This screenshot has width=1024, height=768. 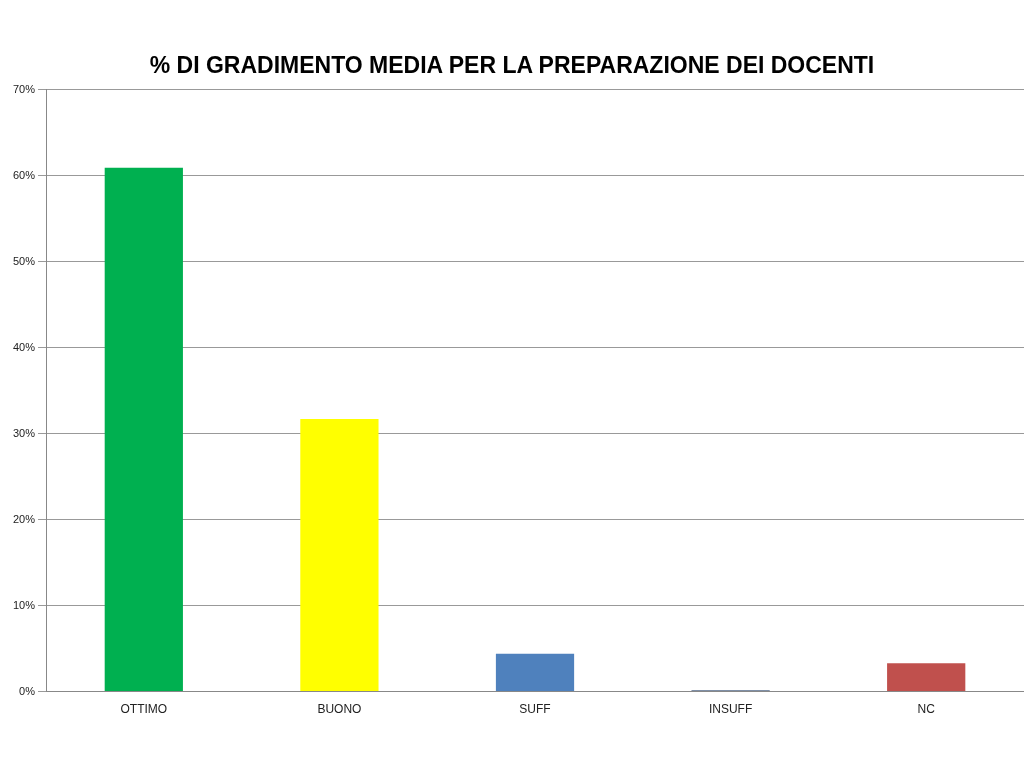 I want to click on x-tick-label: SUFF, so click(x=535, y=709).